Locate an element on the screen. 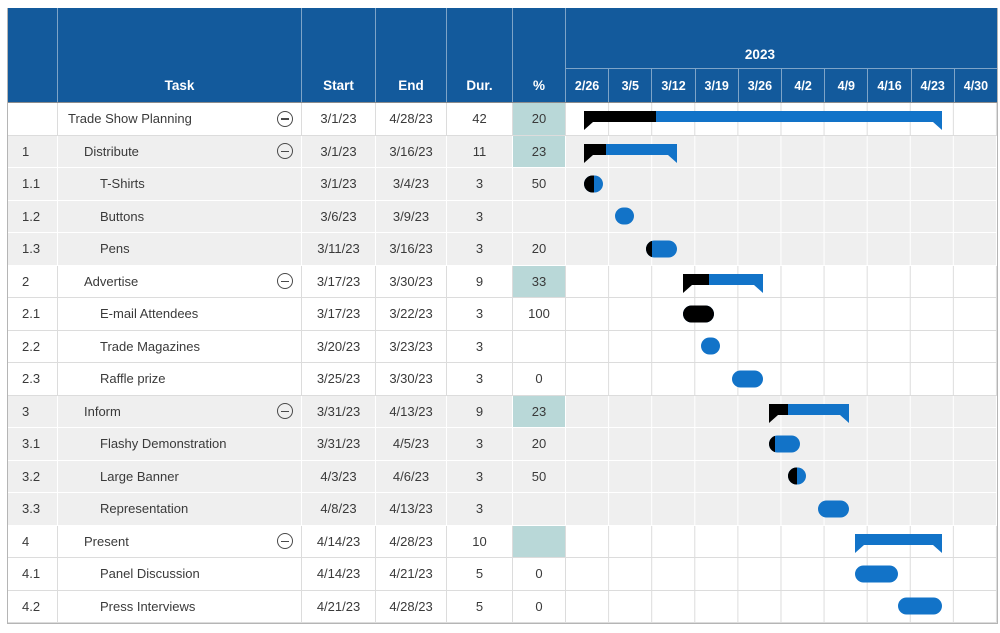  end-date-cell: 4/5/23 is located at coordinates (411, 444).